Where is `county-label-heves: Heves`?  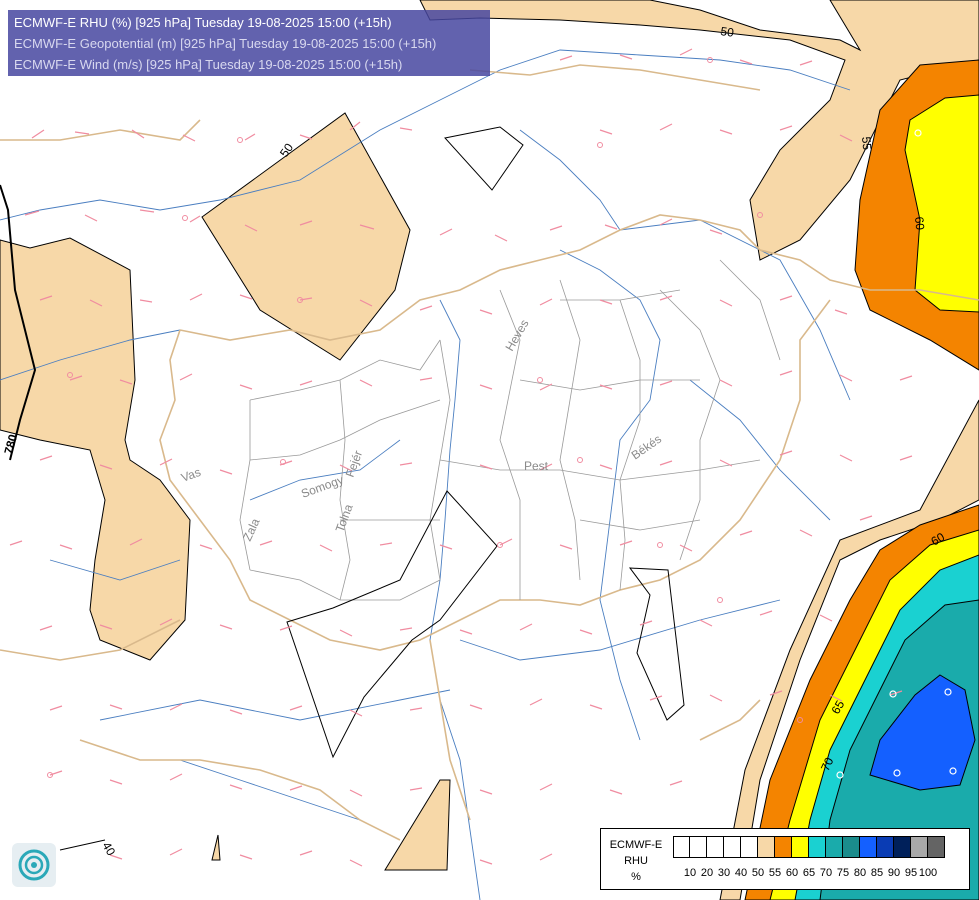 county-label-heves: Heves is located at coordinates (516, 335).